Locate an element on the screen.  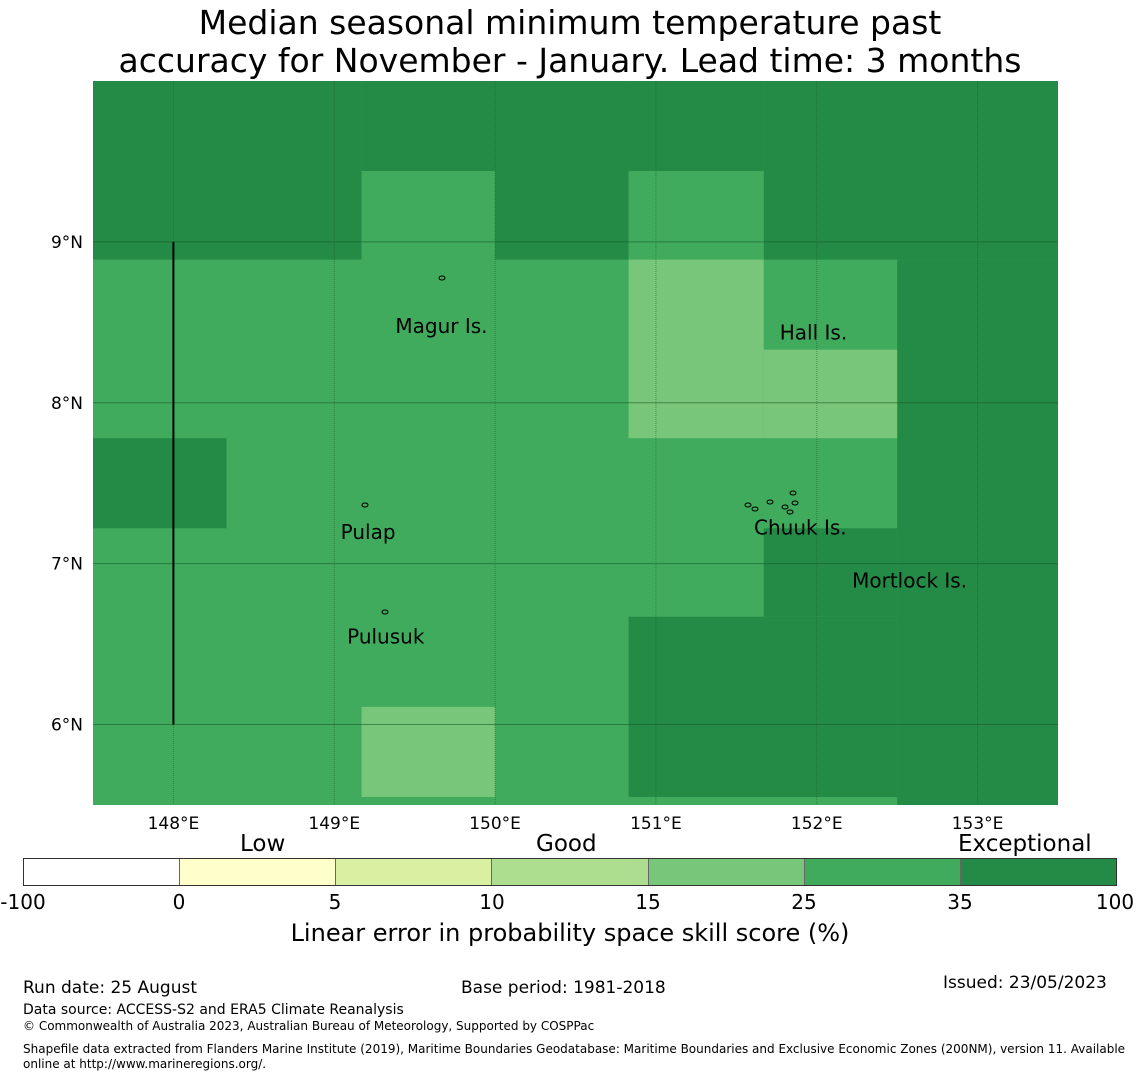
legend-tick: 10 is located at coordinates (492, 902).